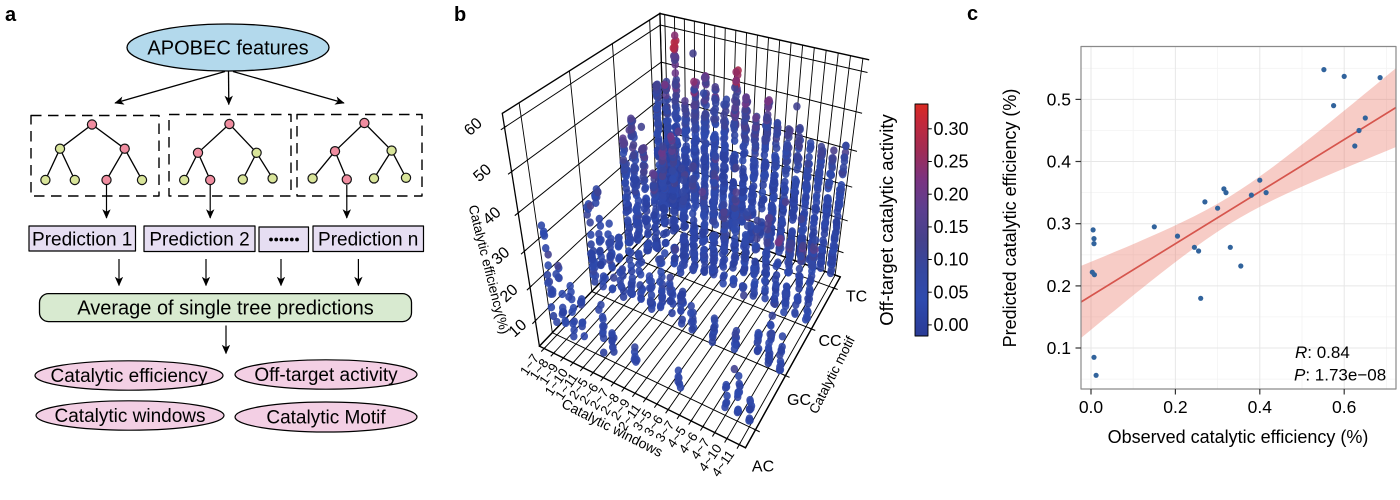 Image resolution: width=1400 pixels, height=500 pixels. Describe the element at coordinates (1238, 437) in the screenshot. I see `svg-text:Observed catalytic efficiency: Observed catalytic efficiency (%)` at that location.